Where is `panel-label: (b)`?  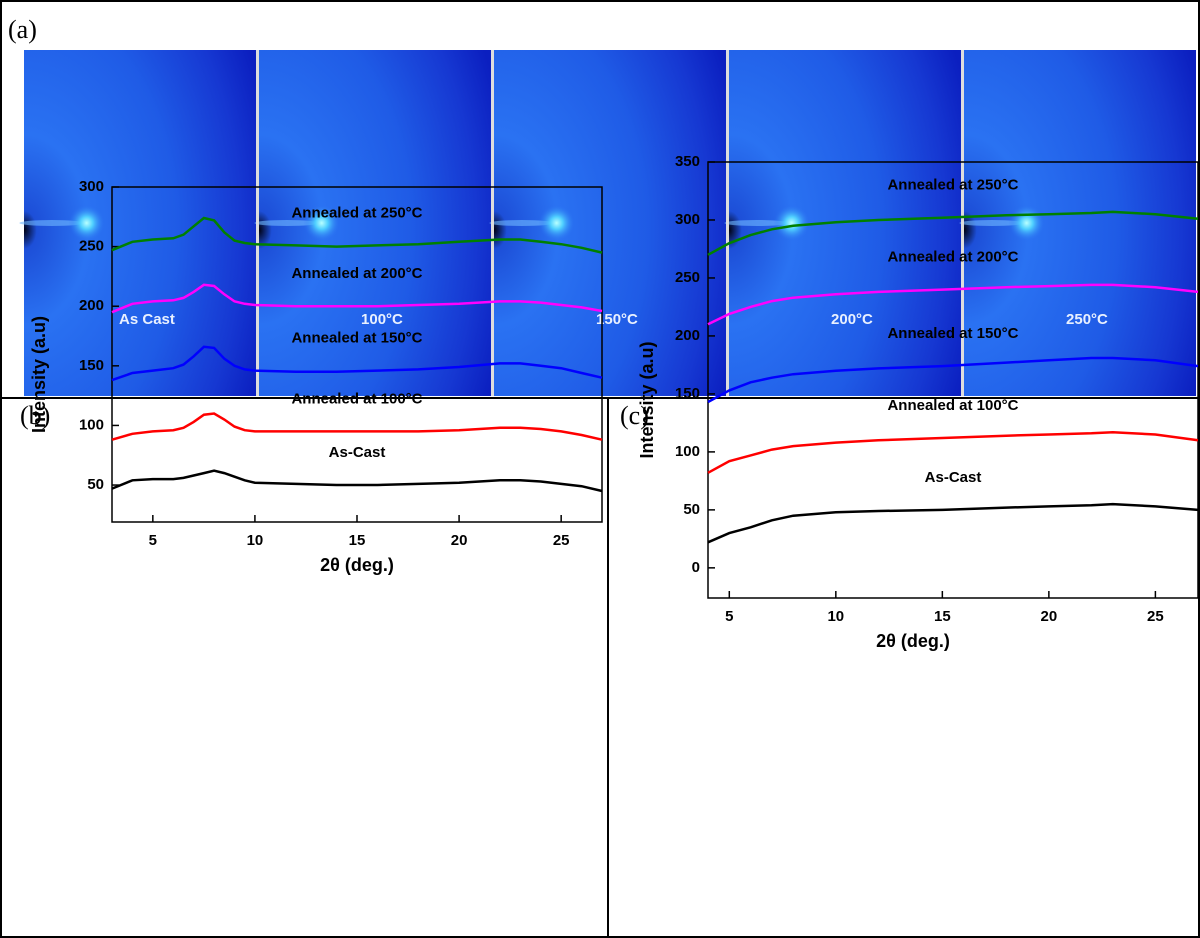
panel-label: (b) is located at coordinates (35, 415).